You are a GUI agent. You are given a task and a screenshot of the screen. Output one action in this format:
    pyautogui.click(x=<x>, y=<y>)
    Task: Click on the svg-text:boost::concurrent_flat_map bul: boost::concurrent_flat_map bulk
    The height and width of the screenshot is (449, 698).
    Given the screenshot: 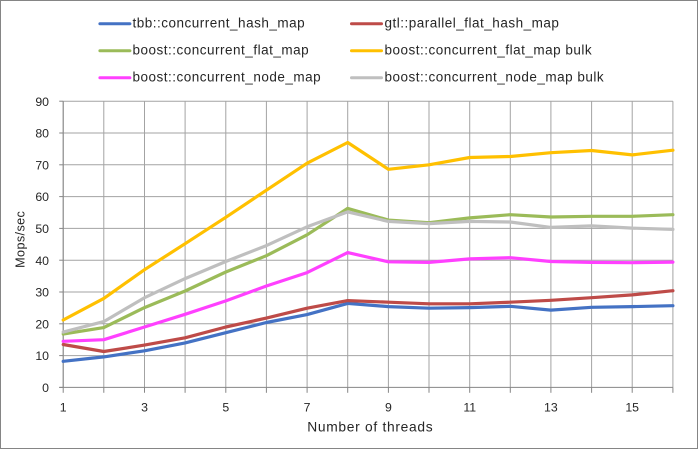 What is the action you would take?
    pyautogui.click(x=489, y=49)
    